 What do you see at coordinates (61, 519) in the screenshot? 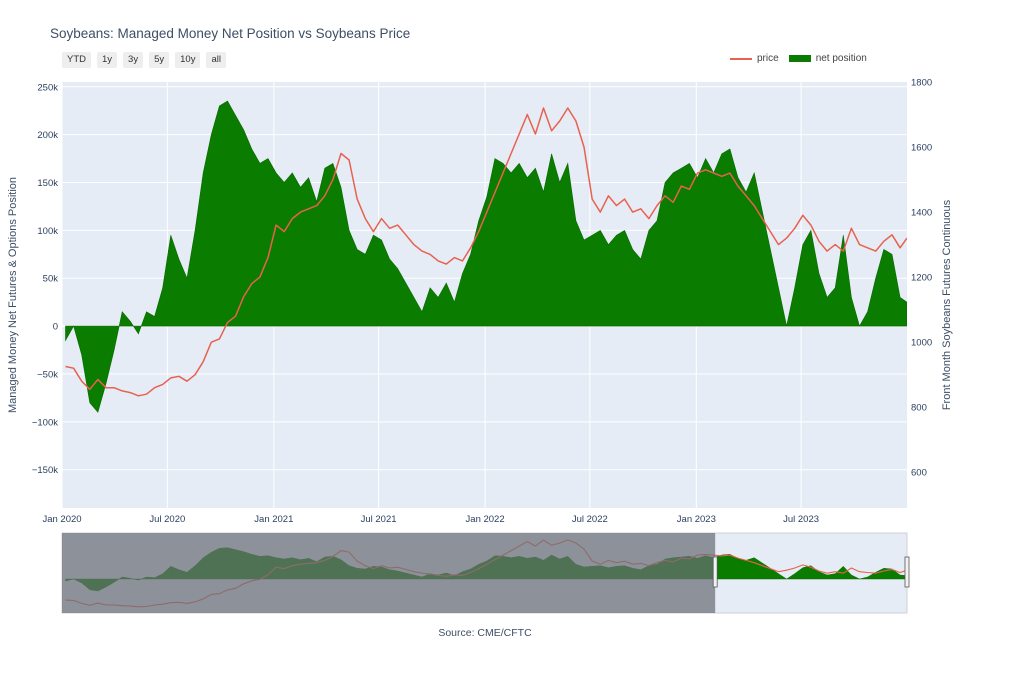
I see `x-tick-label: Jan 2020` at bounding box center [61, 519].